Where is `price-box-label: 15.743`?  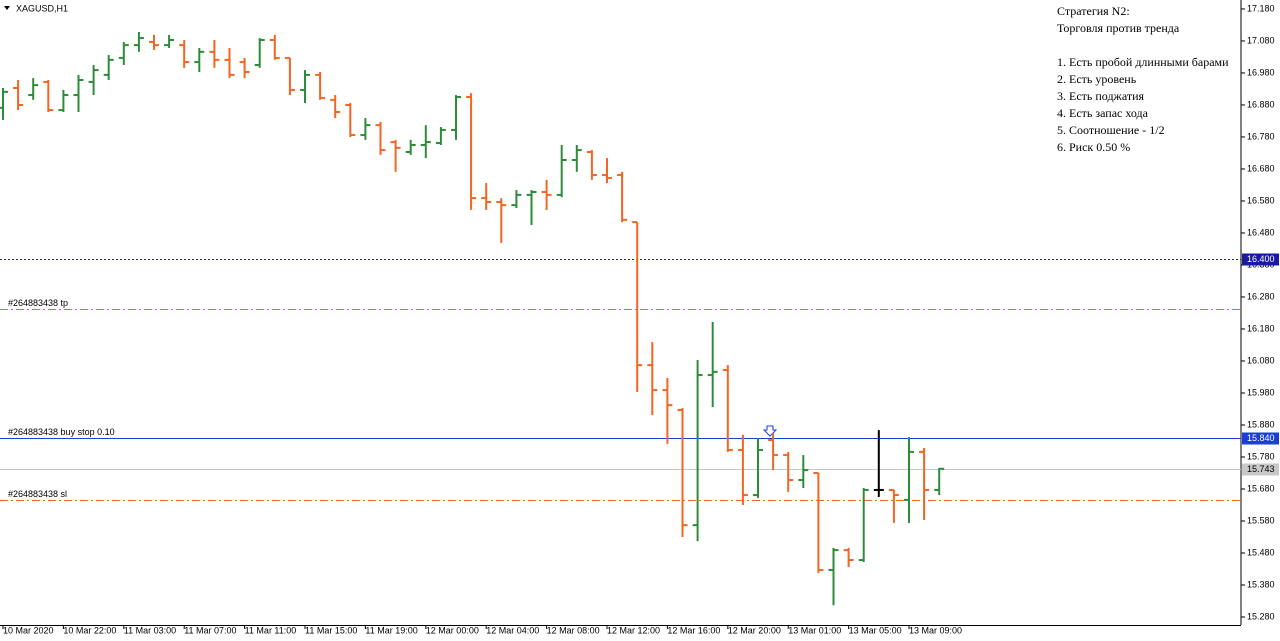 price-box-label: 15.743 is located at coordinates (1261, 469).